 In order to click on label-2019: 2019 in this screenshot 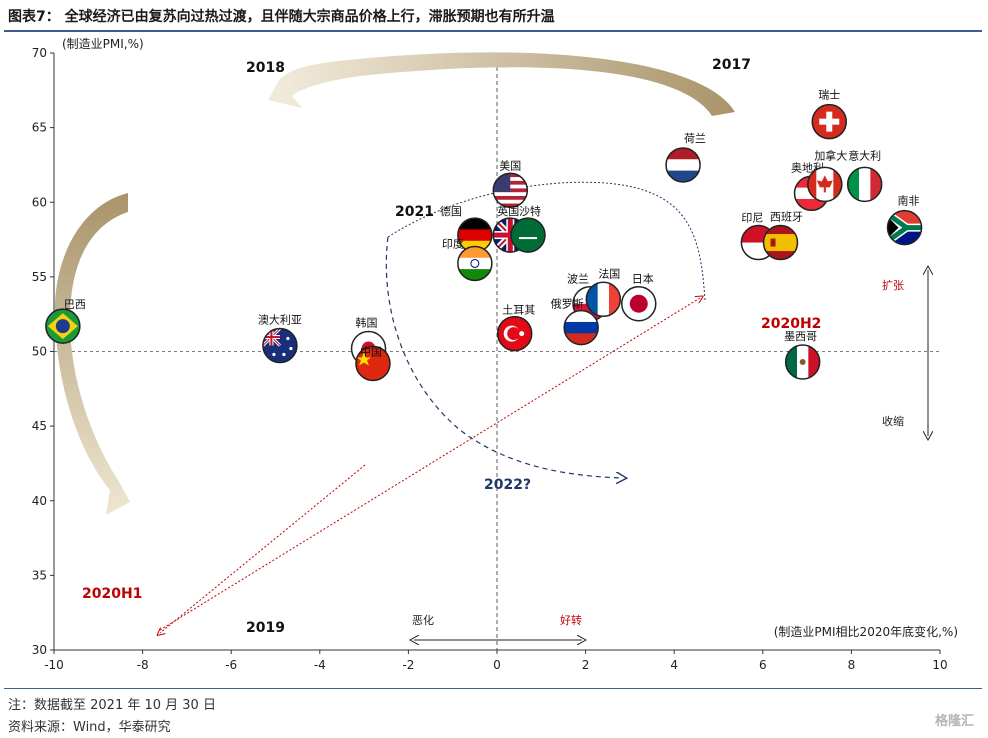, I will do `click(265, 628)`.